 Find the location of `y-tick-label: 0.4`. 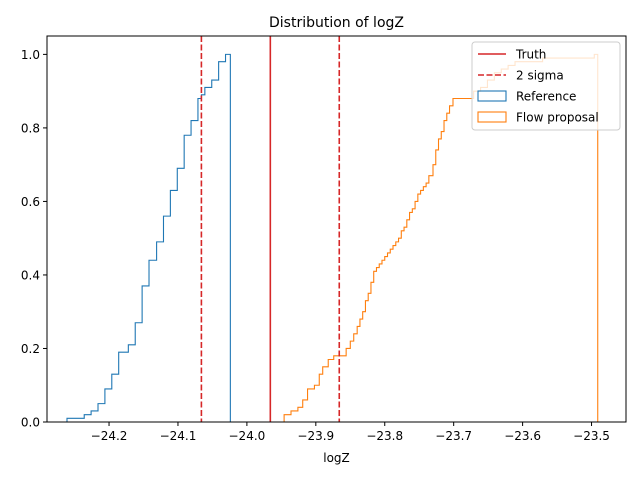

y-tick-label: 0.4 is located at coordinates (30, 275).